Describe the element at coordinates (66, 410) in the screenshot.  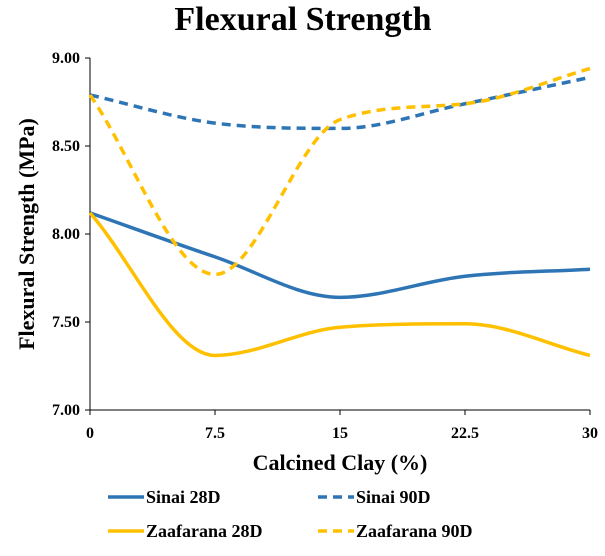
I see `y-tick-label: 7.00` at that location.